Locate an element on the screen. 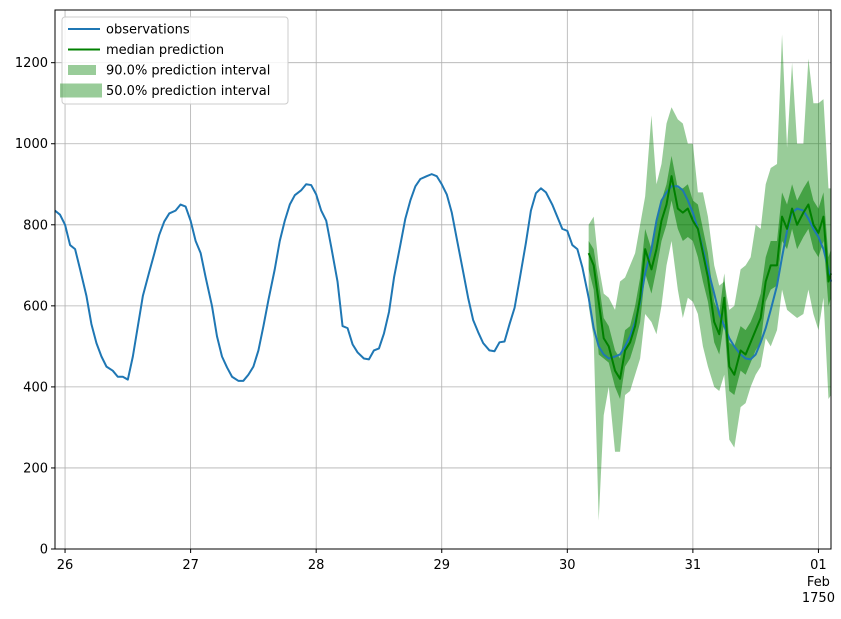  median-line-group is located at coordinates (709, 277).